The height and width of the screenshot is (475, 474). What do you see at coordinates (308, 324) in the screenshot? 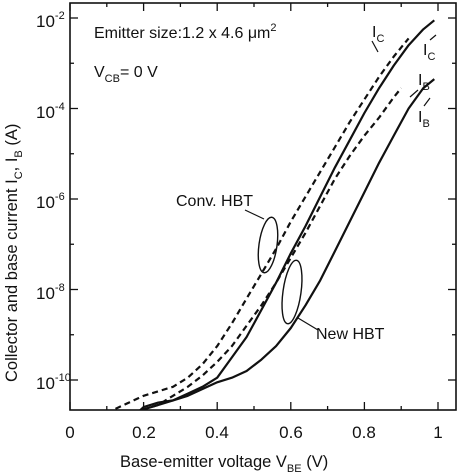
I see `new-hbt-leader-line` at bounding box center [308, 324].